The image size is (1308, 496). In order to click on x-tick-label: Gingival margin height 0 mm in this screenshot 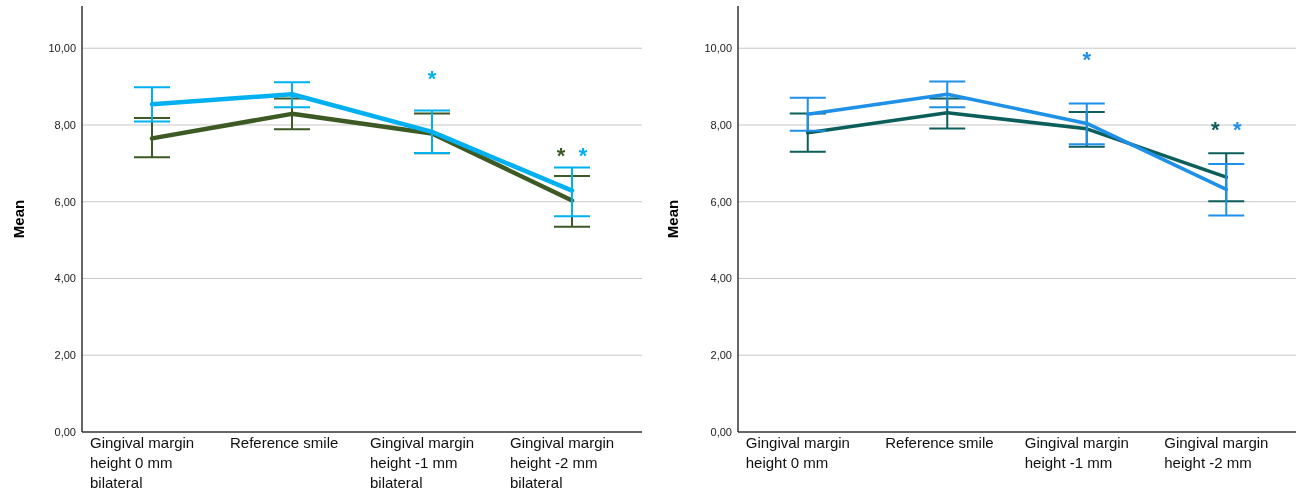, I will do `click(797, 452)`.